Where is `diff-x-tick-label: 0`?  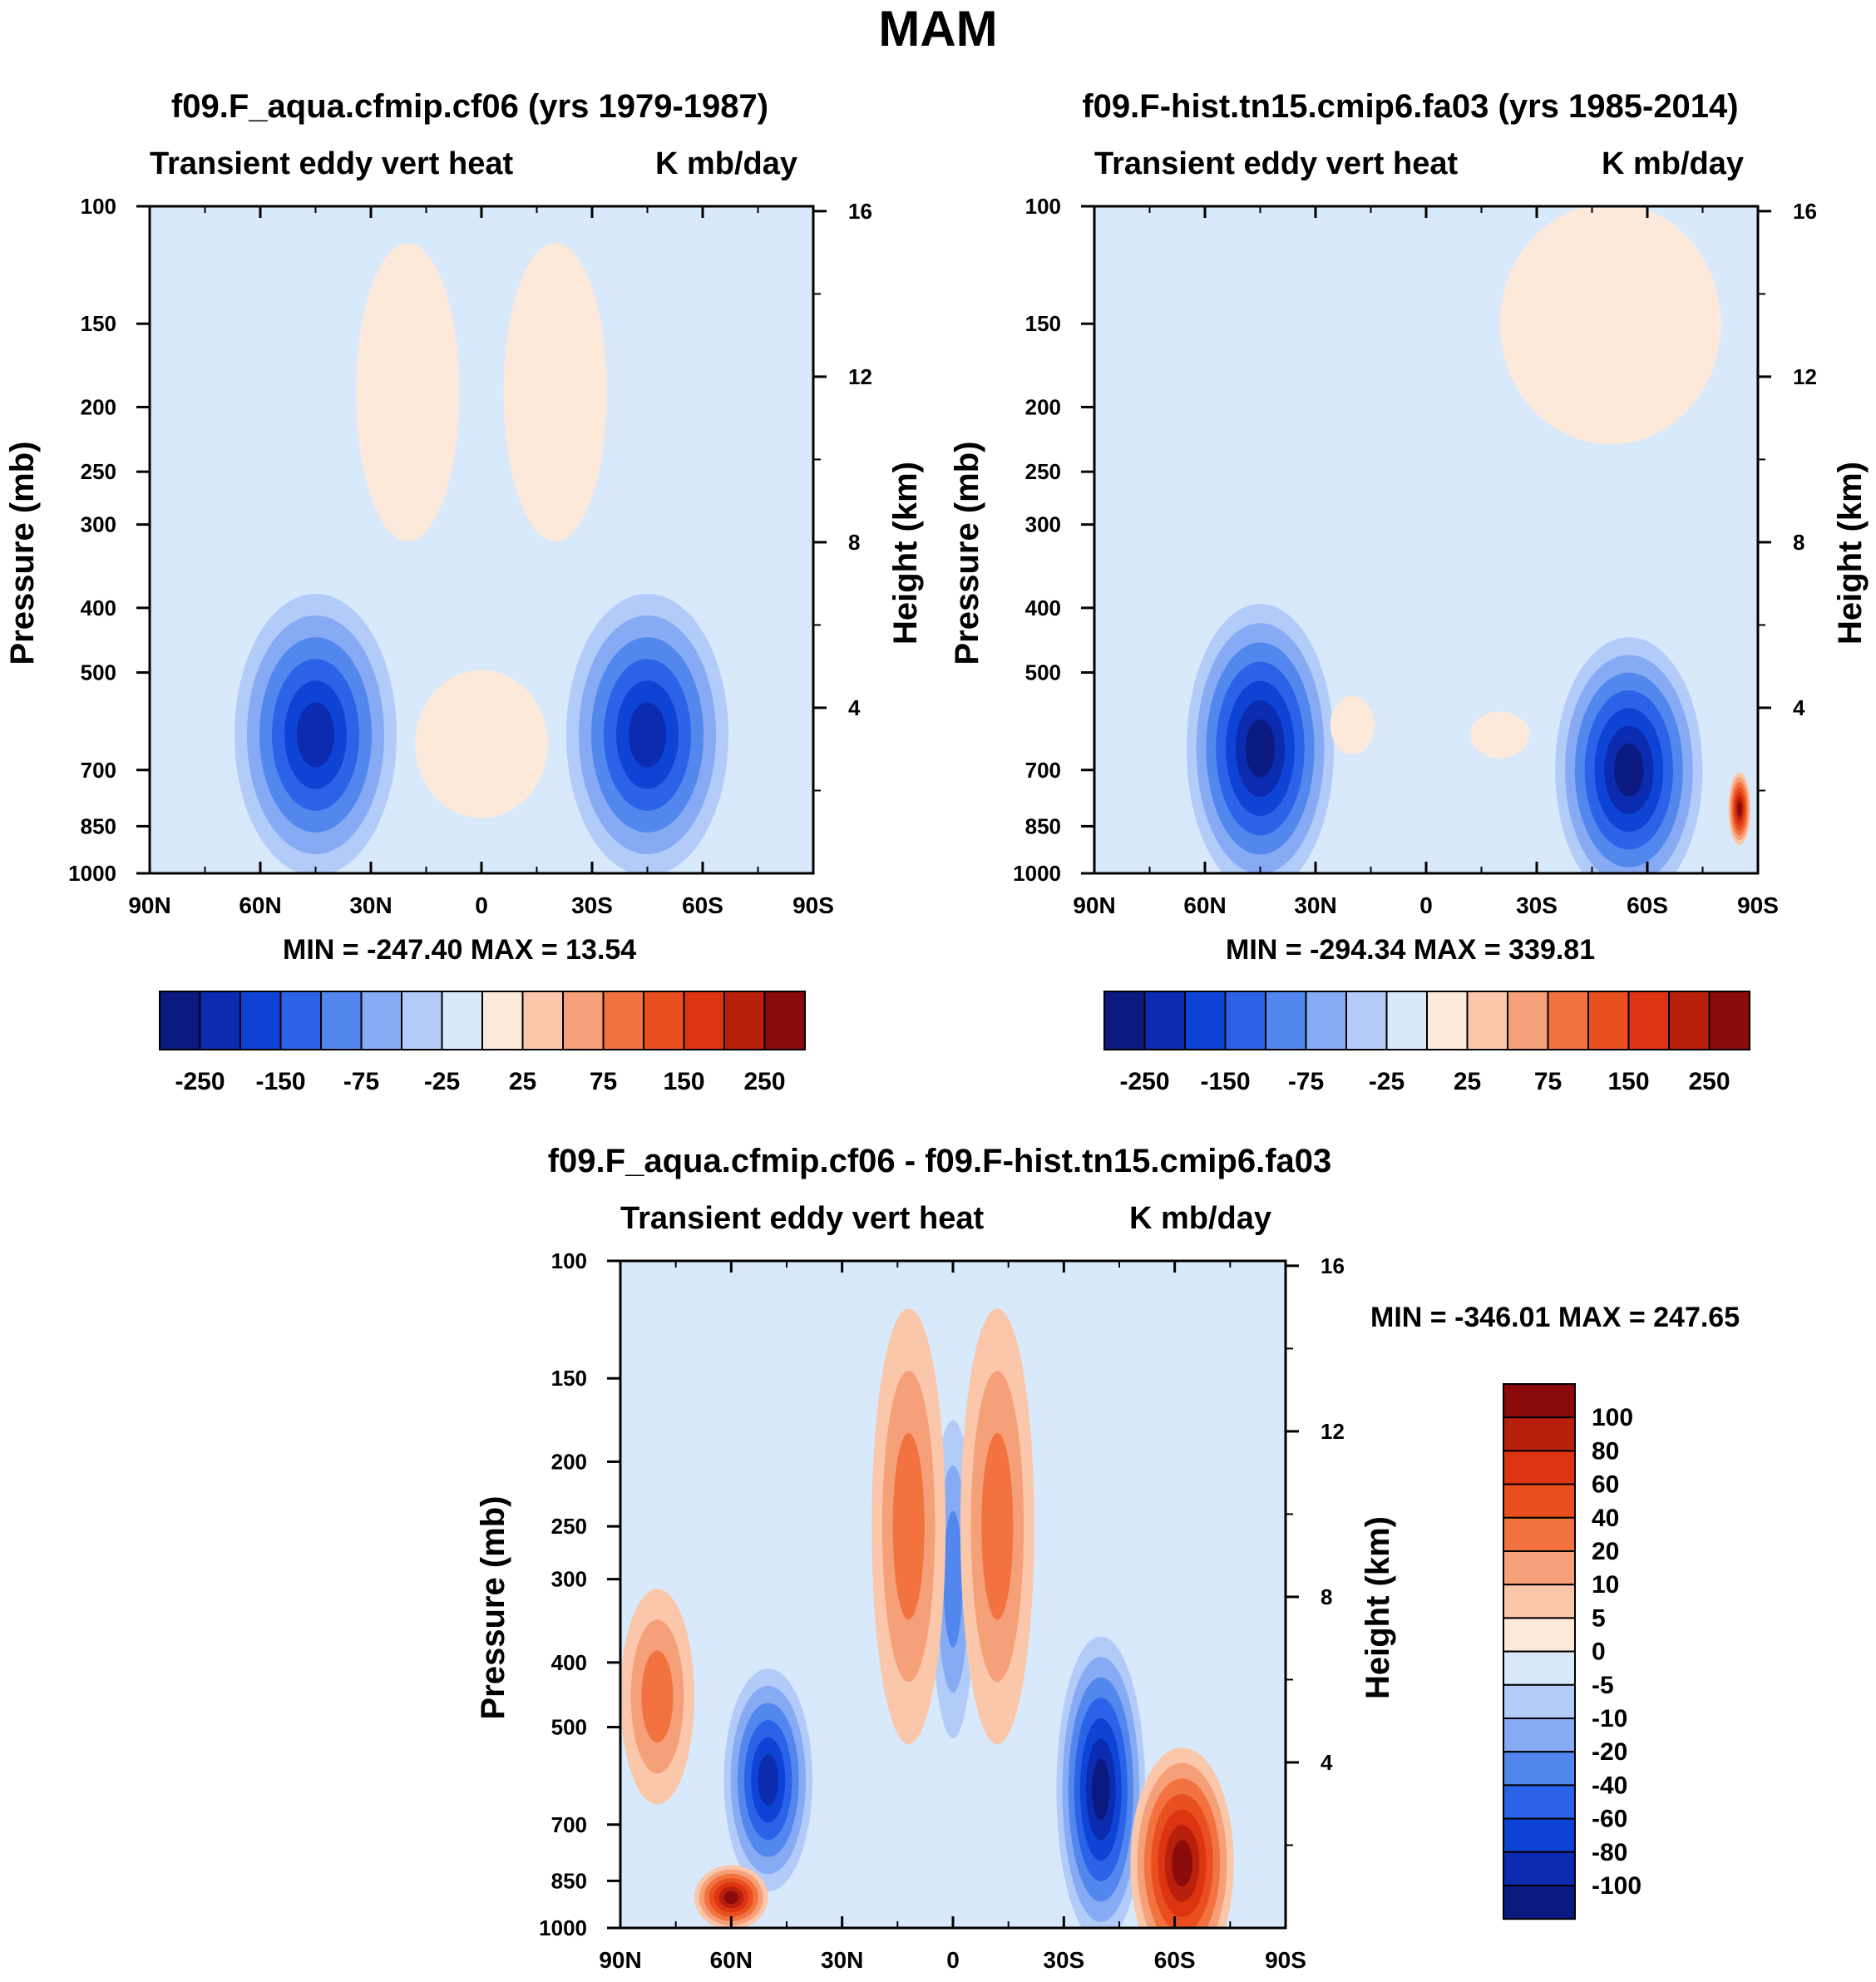
diff-x-tick-label: 0 is located at coordinates (953, 1960).